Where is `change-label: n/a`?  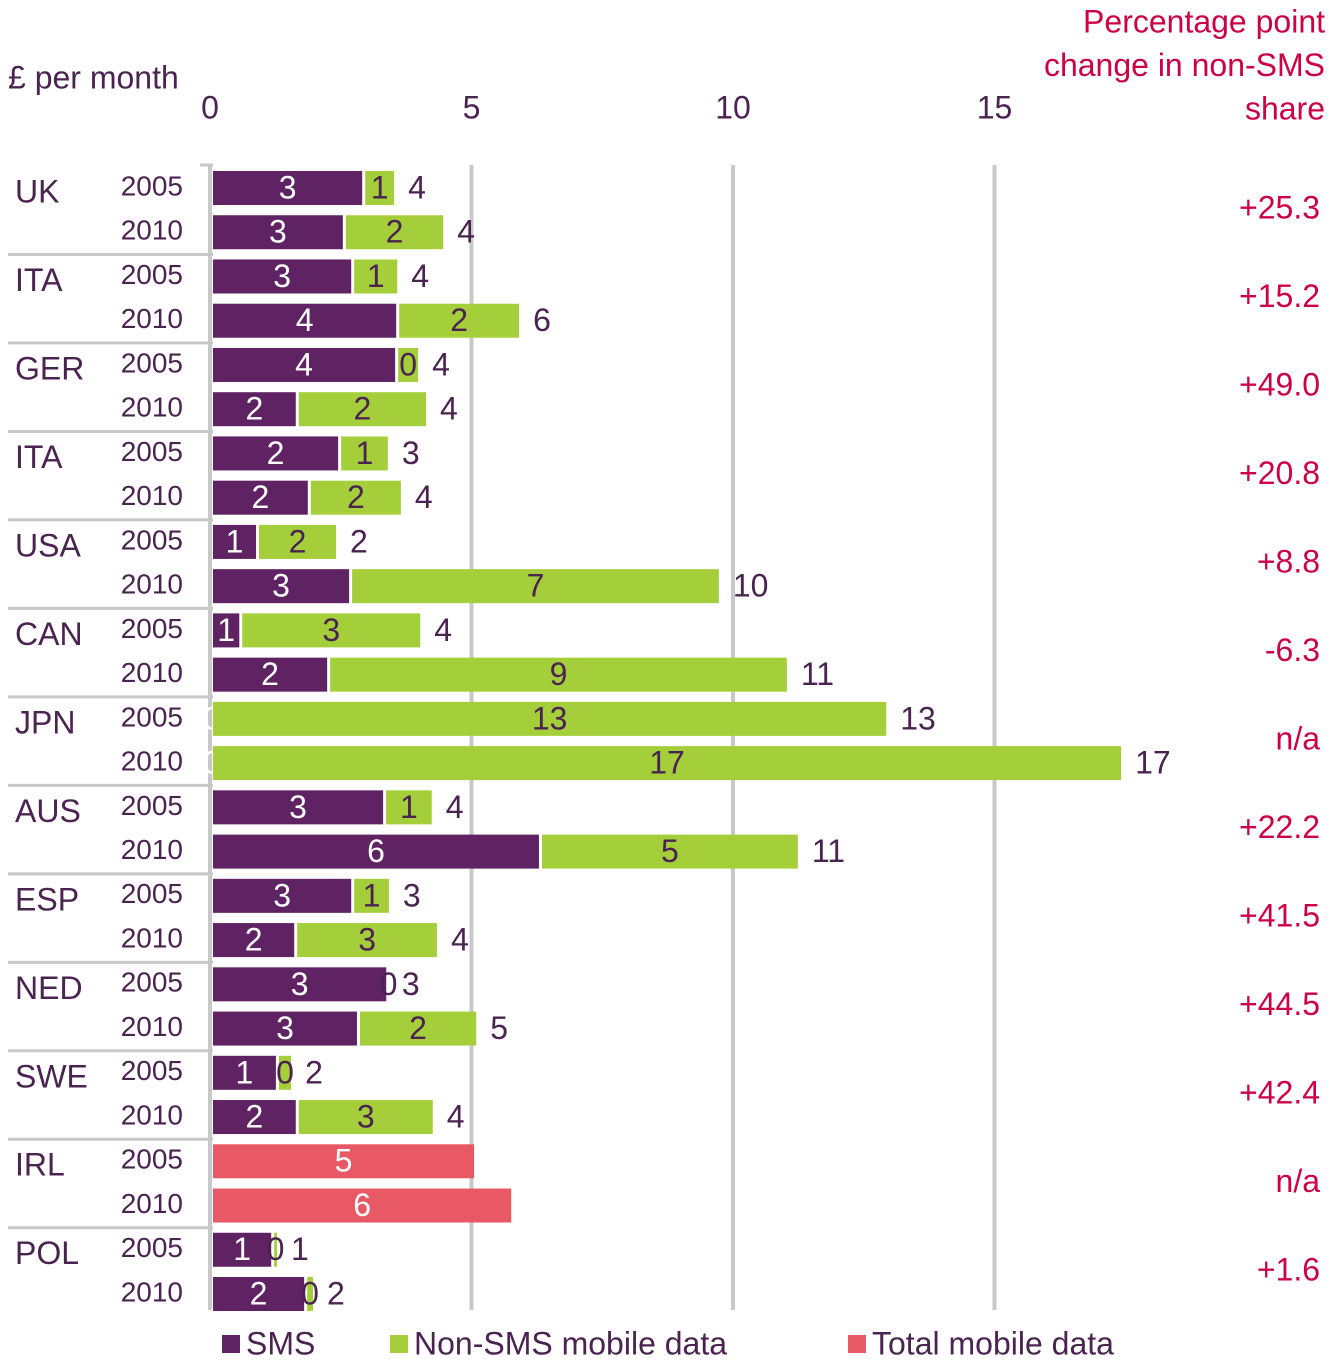
change-label: n/a is located at coordinates (1298, 1181).